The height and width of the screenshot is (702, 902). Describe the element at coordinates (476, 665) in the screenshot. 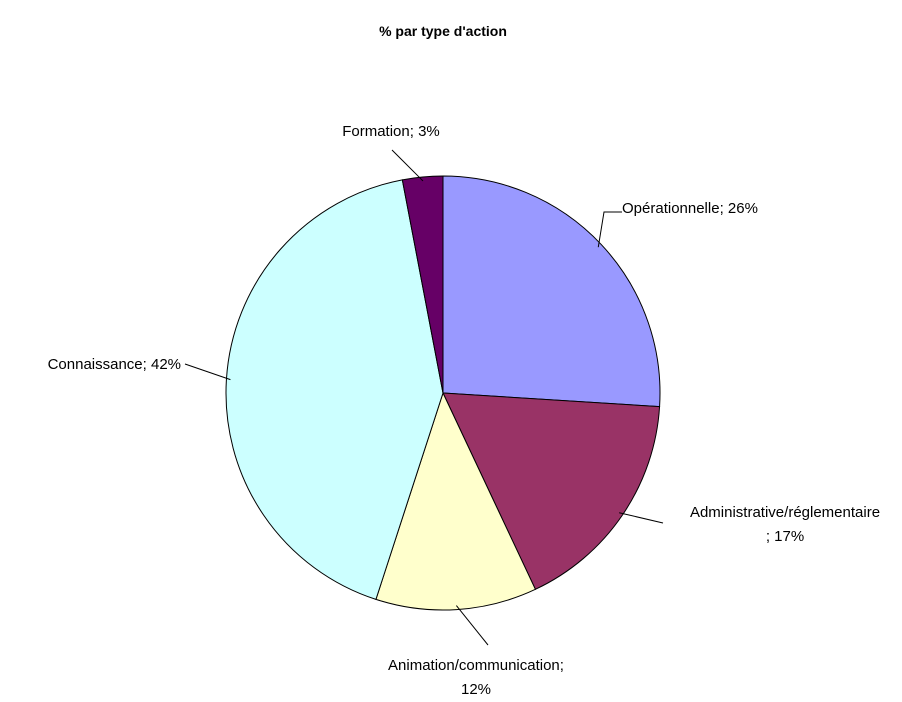

I see `data-label-line: Animation/communication;` at that location.